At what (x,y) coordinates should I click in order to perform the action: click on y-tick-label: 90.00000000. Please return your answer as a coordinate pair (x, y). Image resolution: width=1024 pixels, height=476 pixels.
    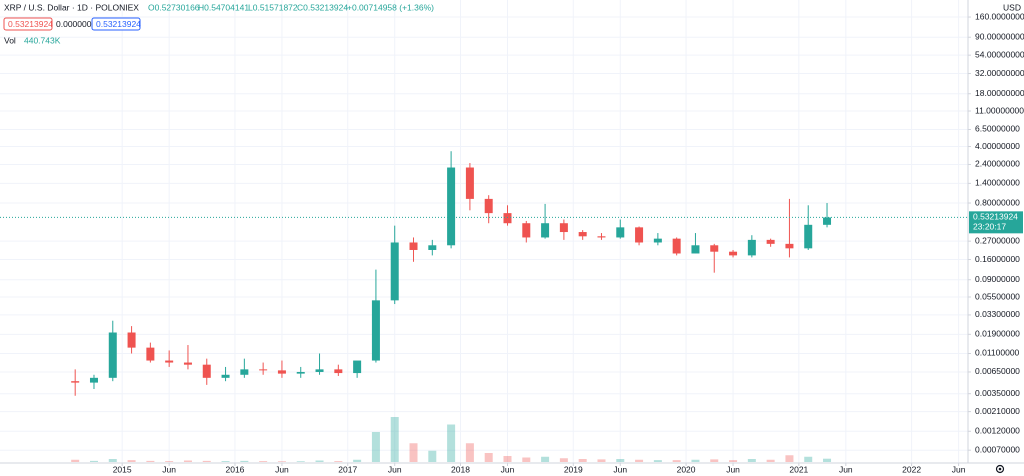
    Looking at the image, I should click on (999, 36).